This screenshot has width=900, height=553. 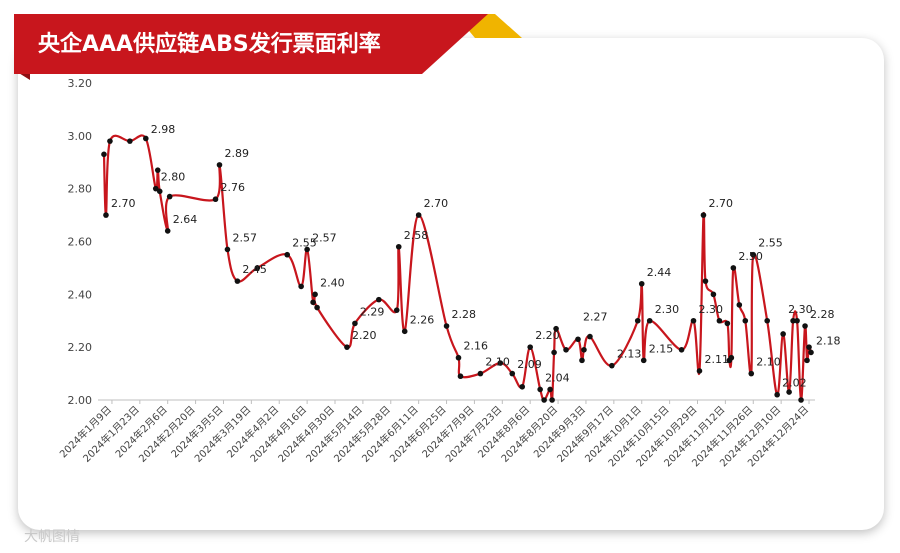 What do you see at coordinates (794, 383) in the screenshot?
I see `data-label: 2.02` at bounding box center [794, 383].